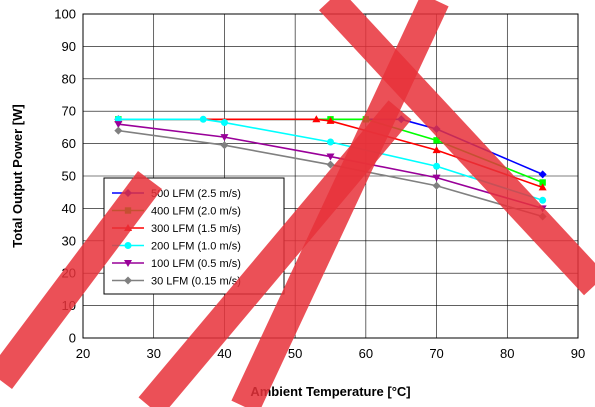 The height and width of the screenshot is (407, 595). I want to click on series-line, so click(330, 160).